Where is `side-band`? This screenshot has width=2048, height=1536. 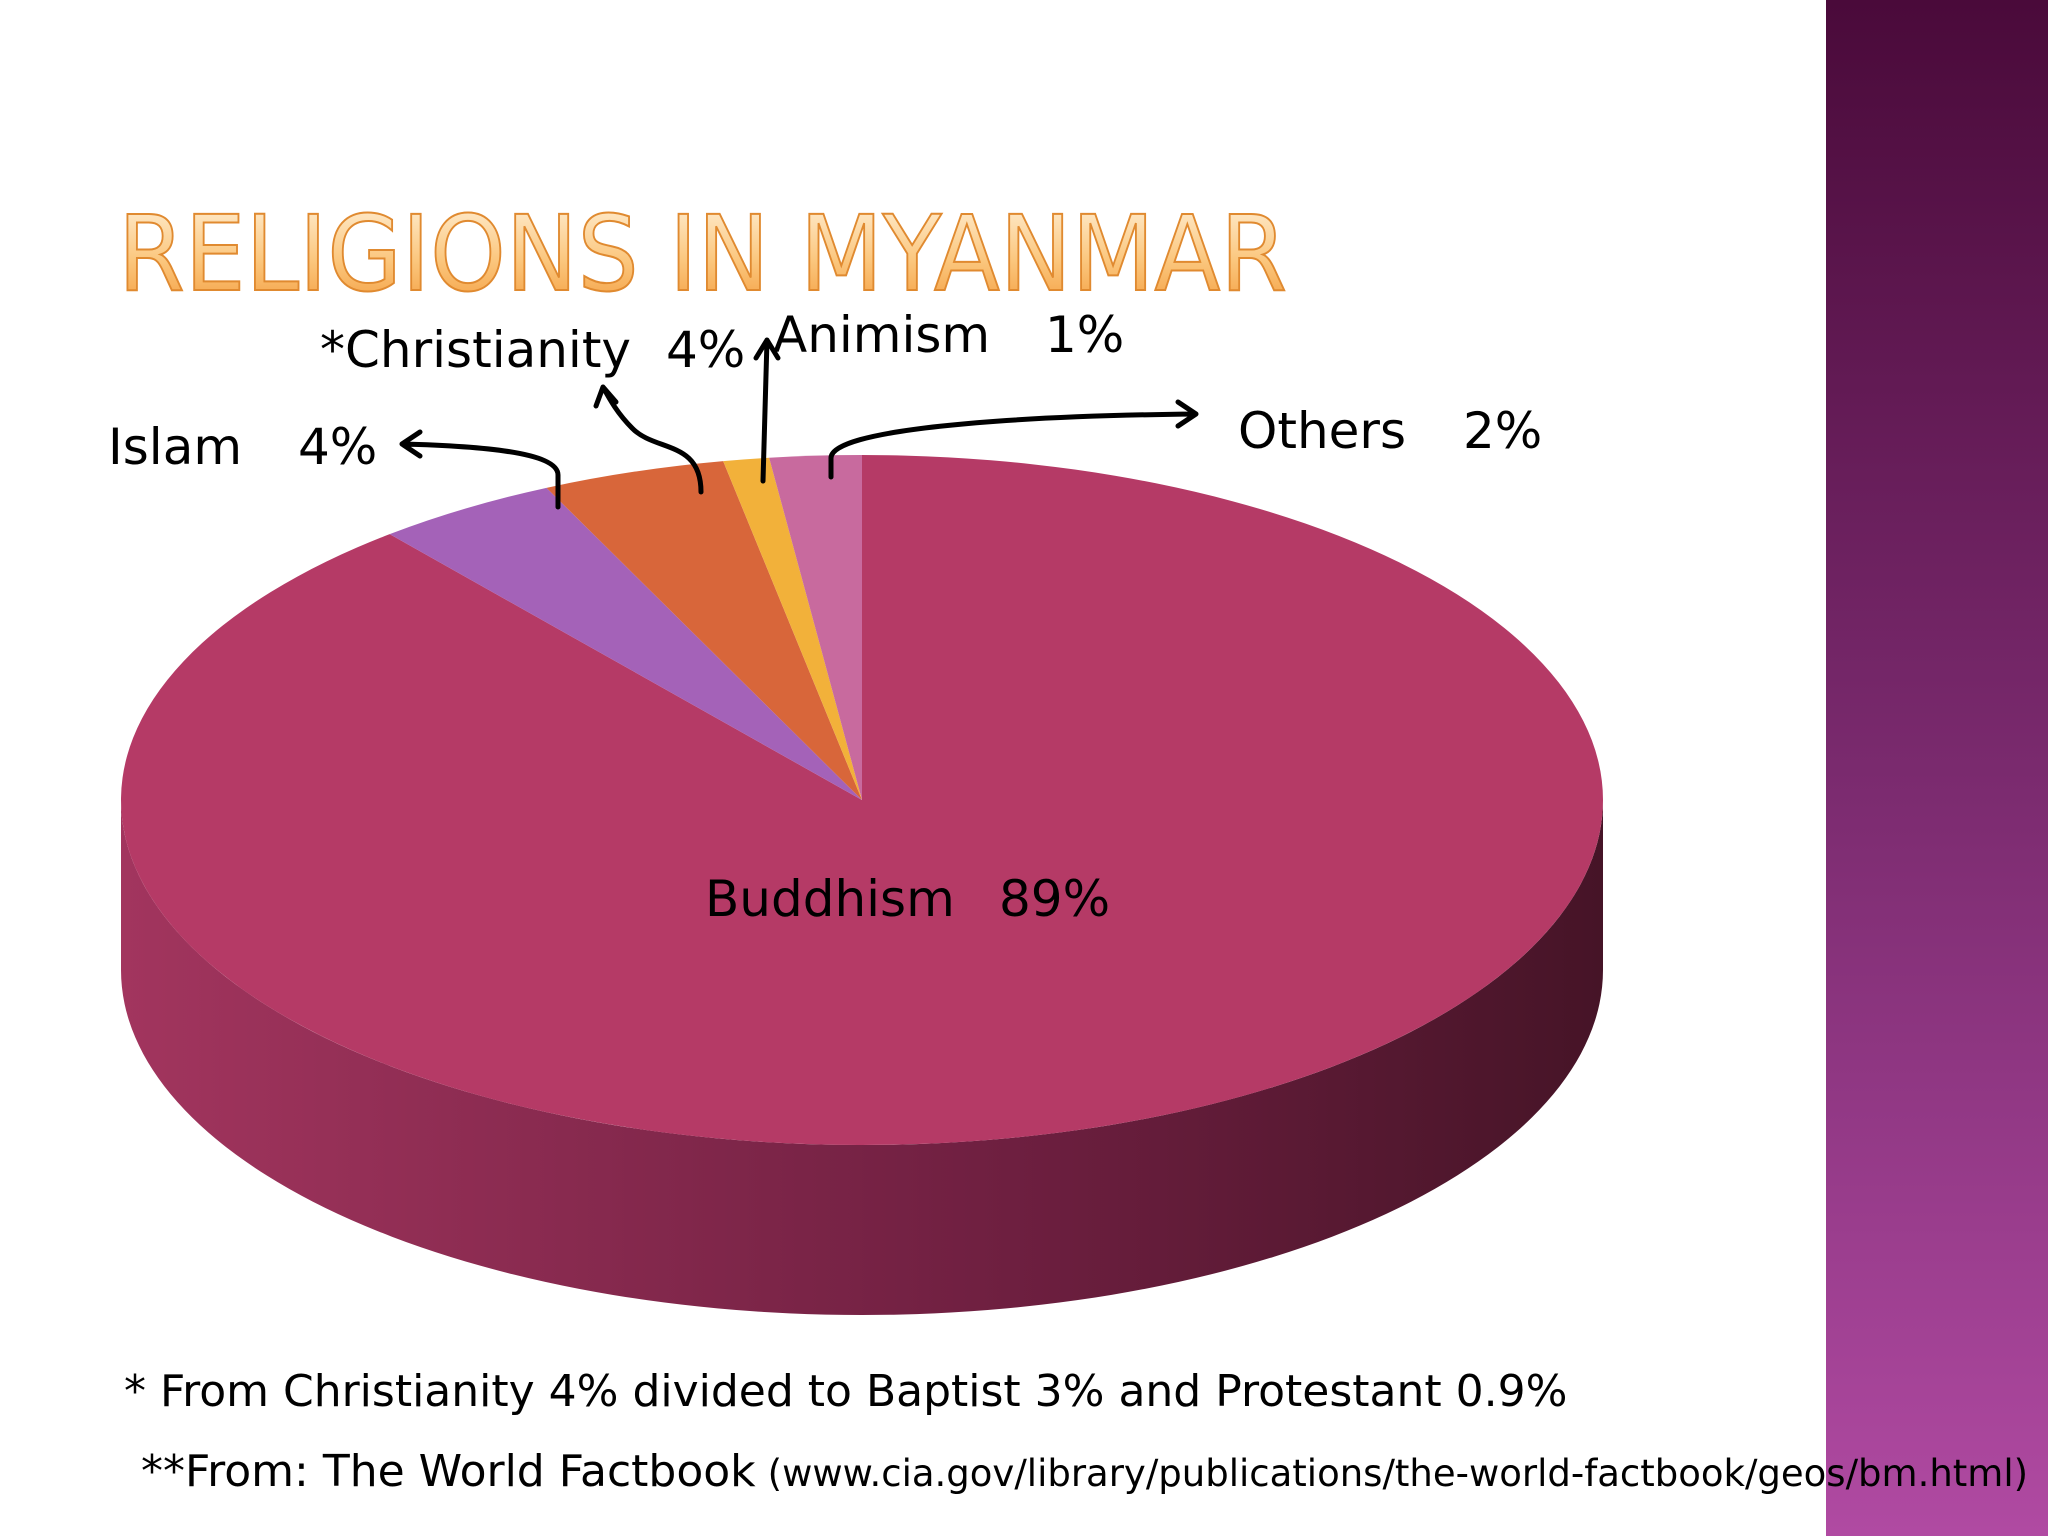 side-band is located at coordinates (1937, 768).